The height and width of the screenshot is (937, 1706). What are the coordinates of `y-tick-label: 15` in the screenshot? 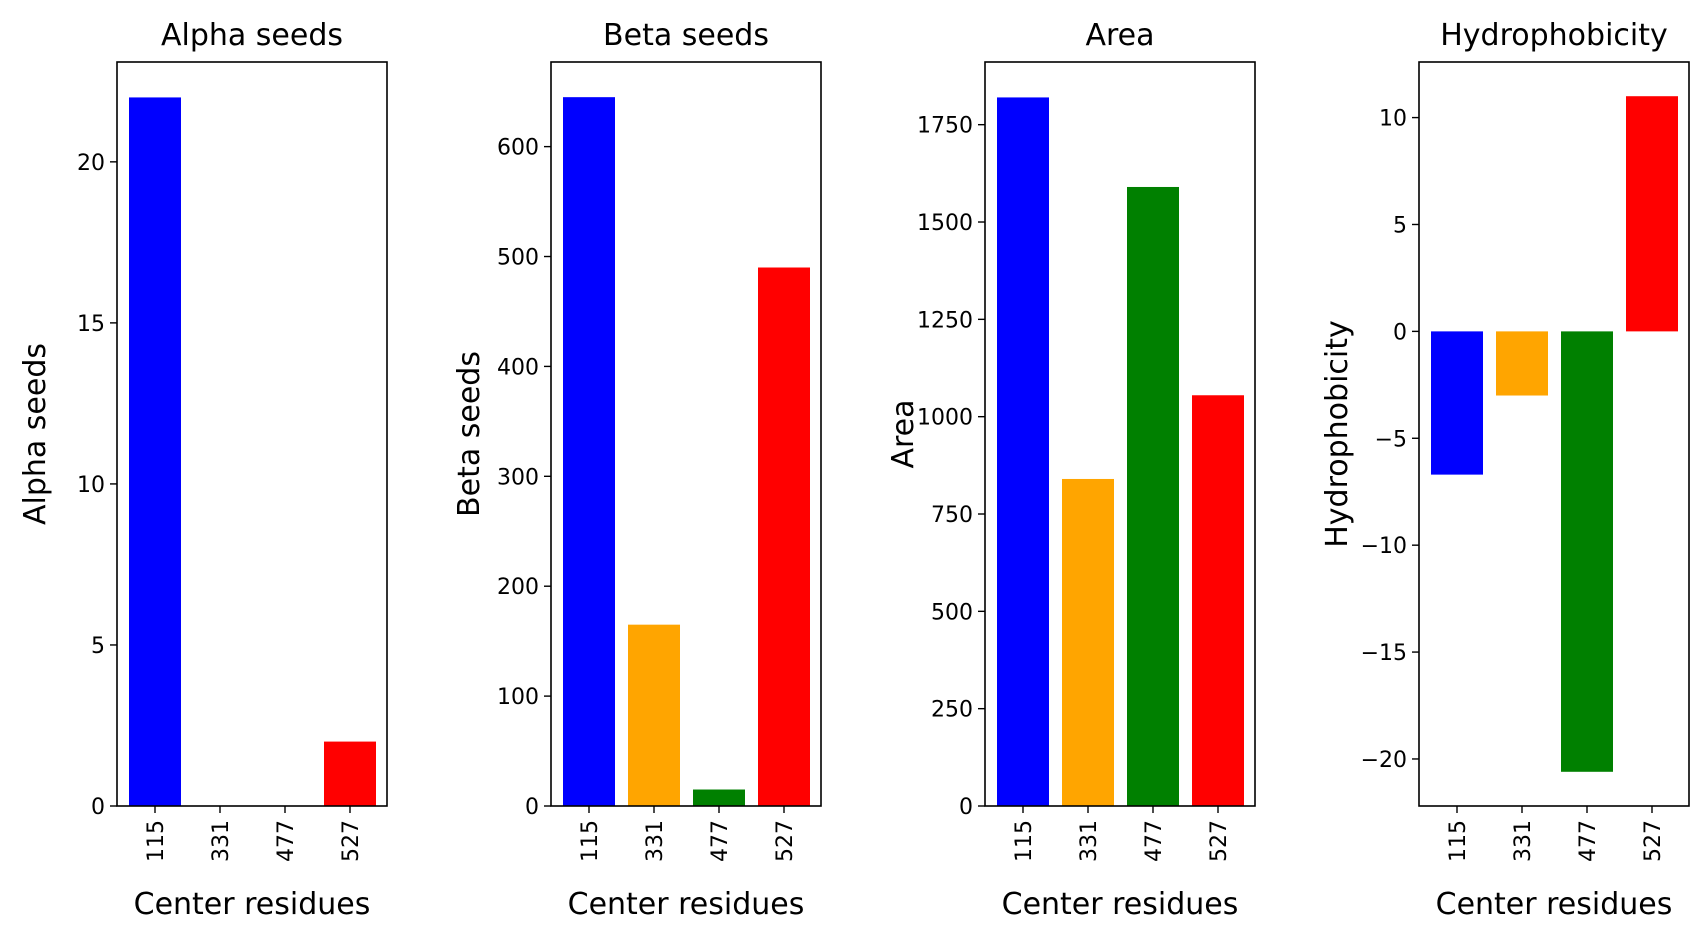 It's located at (91, 324).